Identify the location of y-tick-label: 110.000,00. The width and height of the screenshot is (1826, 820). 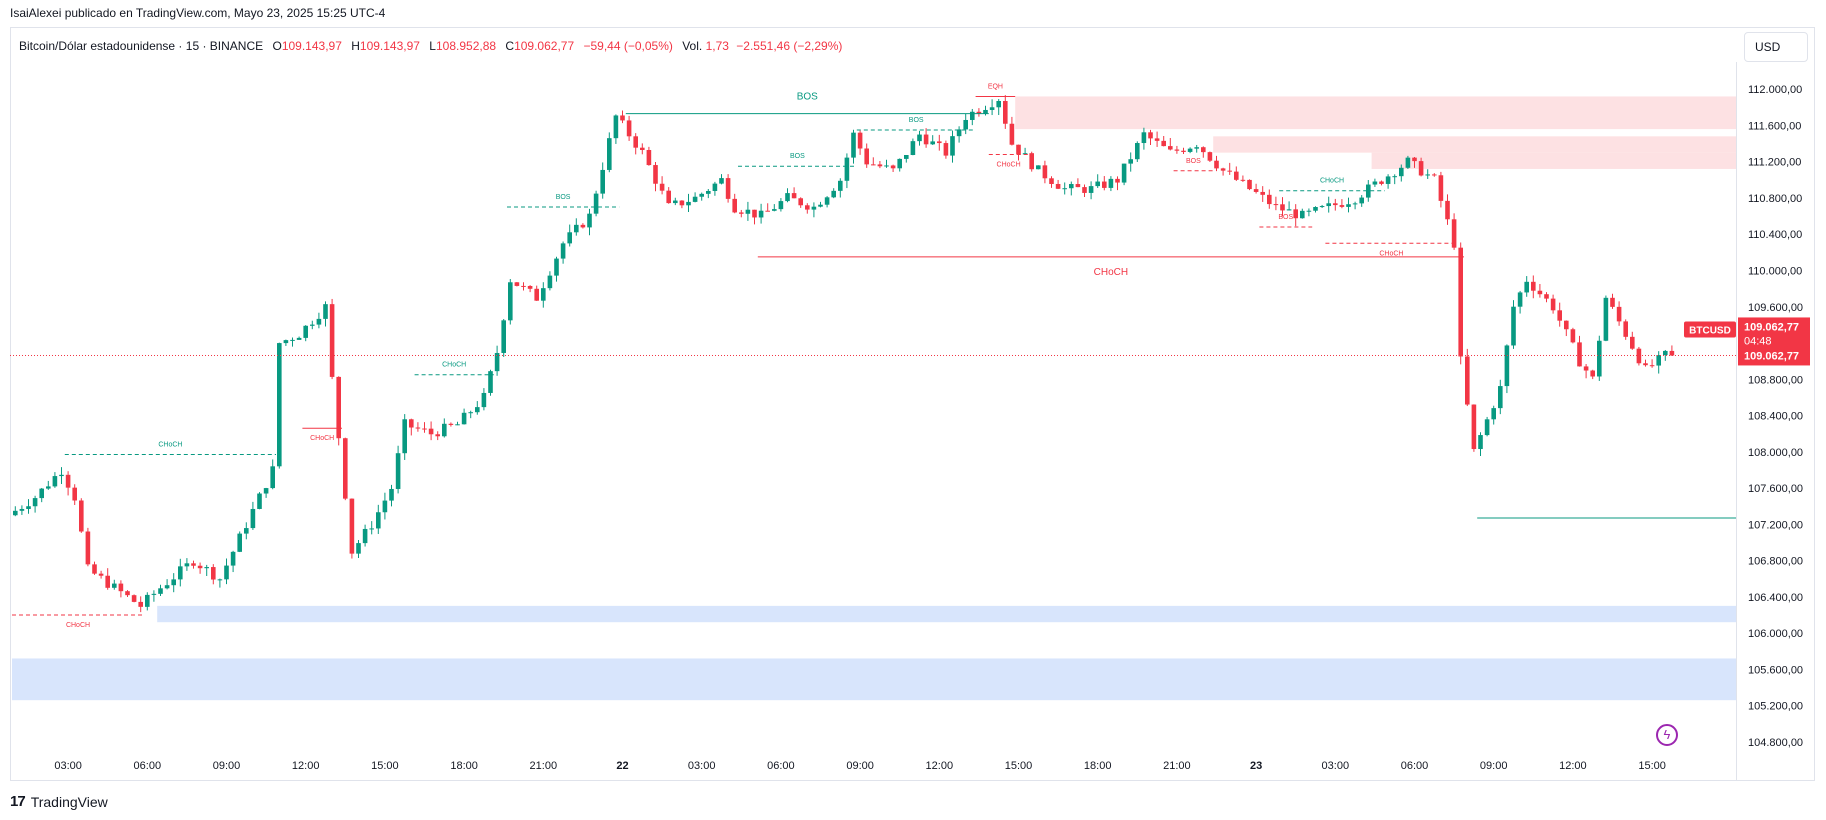
(1775, 271).